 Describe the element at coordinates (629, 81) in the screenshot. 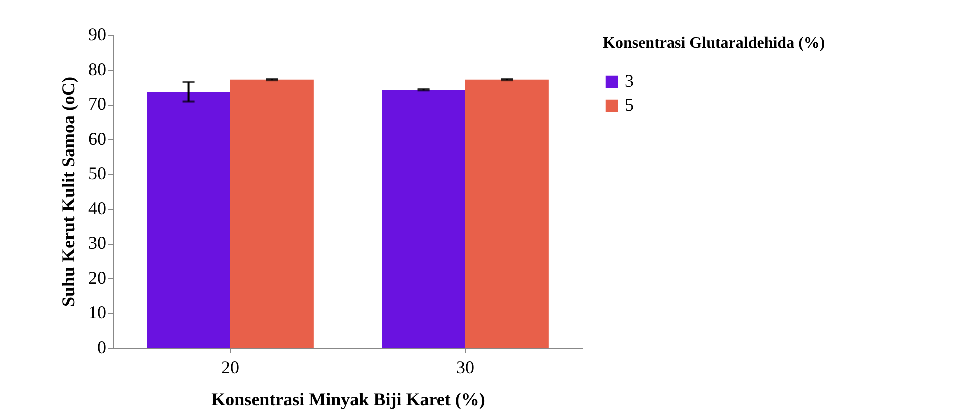

I see `legend-label: 3` at that location.